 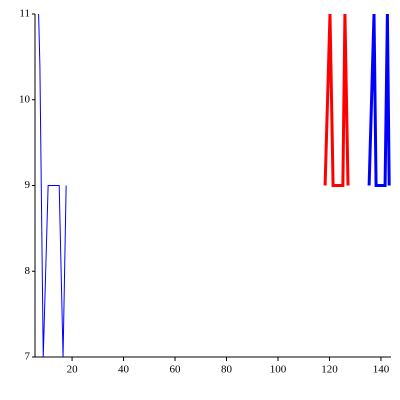 What do you see at coordinates (73, 370) in the screenshot?
I see `x-tick-label: 20` at bounding box center [73, 370].